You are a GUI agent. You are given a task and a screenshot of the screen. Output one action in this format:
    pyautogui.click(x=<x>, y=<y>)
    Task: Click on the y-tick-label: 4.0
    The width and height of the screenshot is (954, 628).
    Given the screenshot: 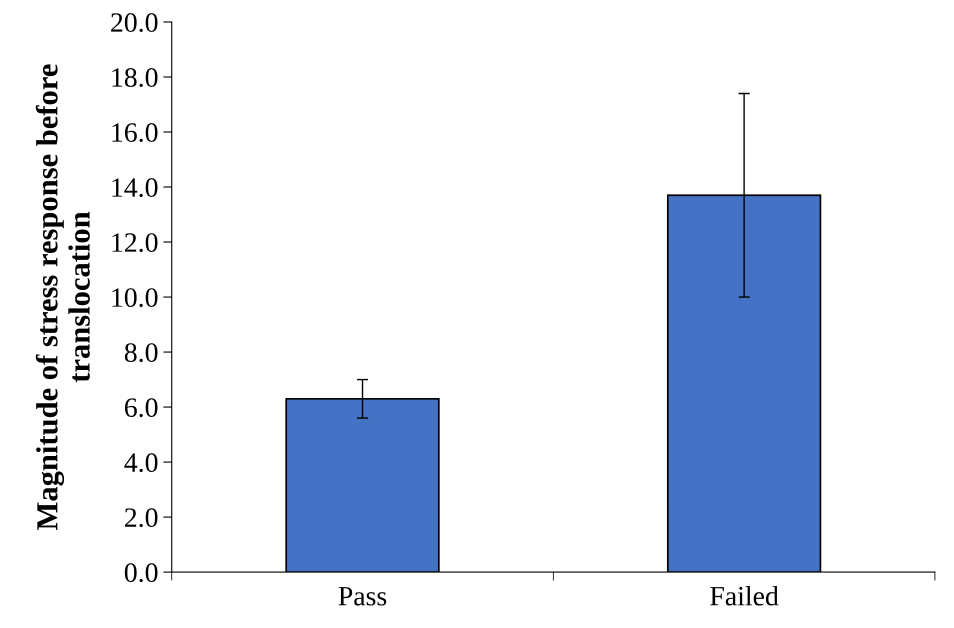 What is the action you would take?
    pyautogui.click(x=141, y=462)
    